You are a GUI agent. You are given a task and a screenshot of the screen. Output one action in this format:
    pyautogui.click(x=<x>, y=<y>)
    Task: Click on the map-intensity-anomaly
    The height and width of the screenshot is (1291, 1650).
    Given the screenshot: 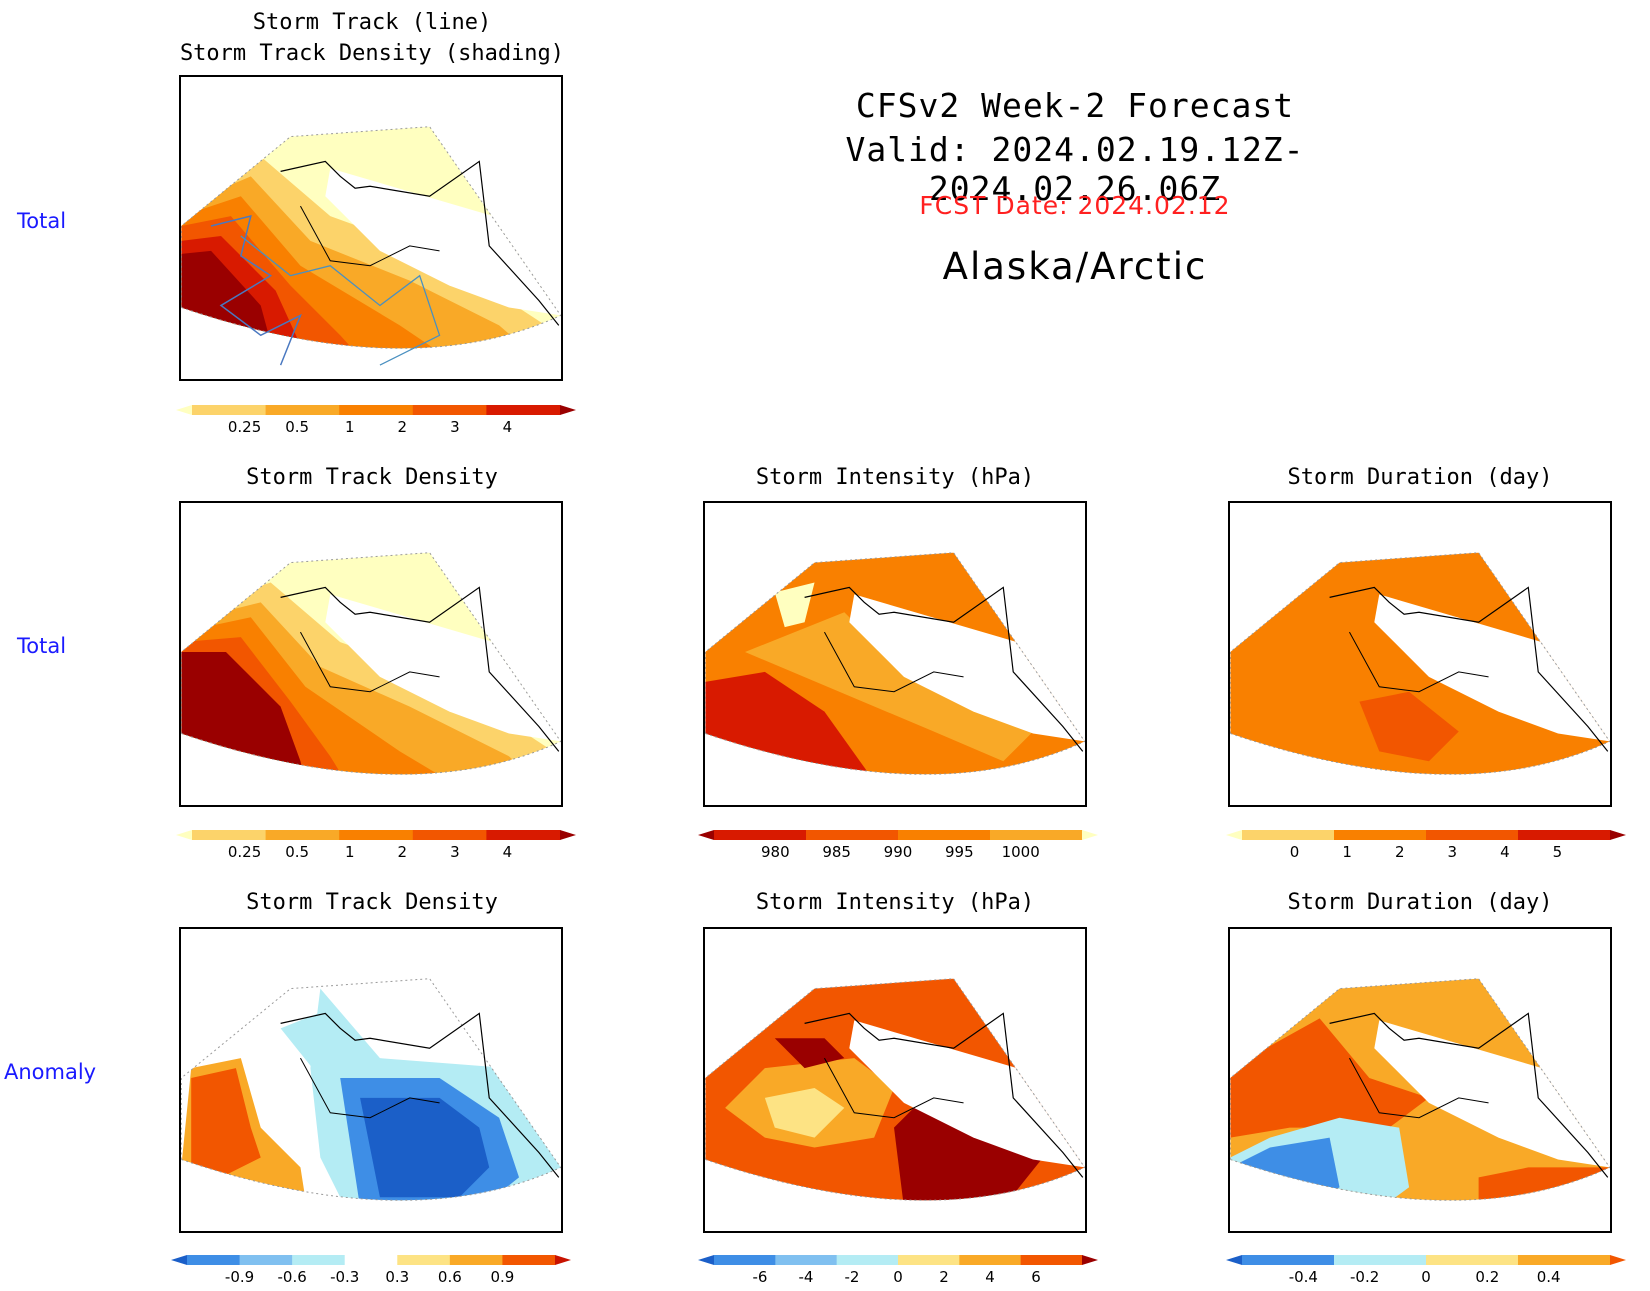 What is the action you would take?
    pyautogui.click(x=895, y=1080)
    